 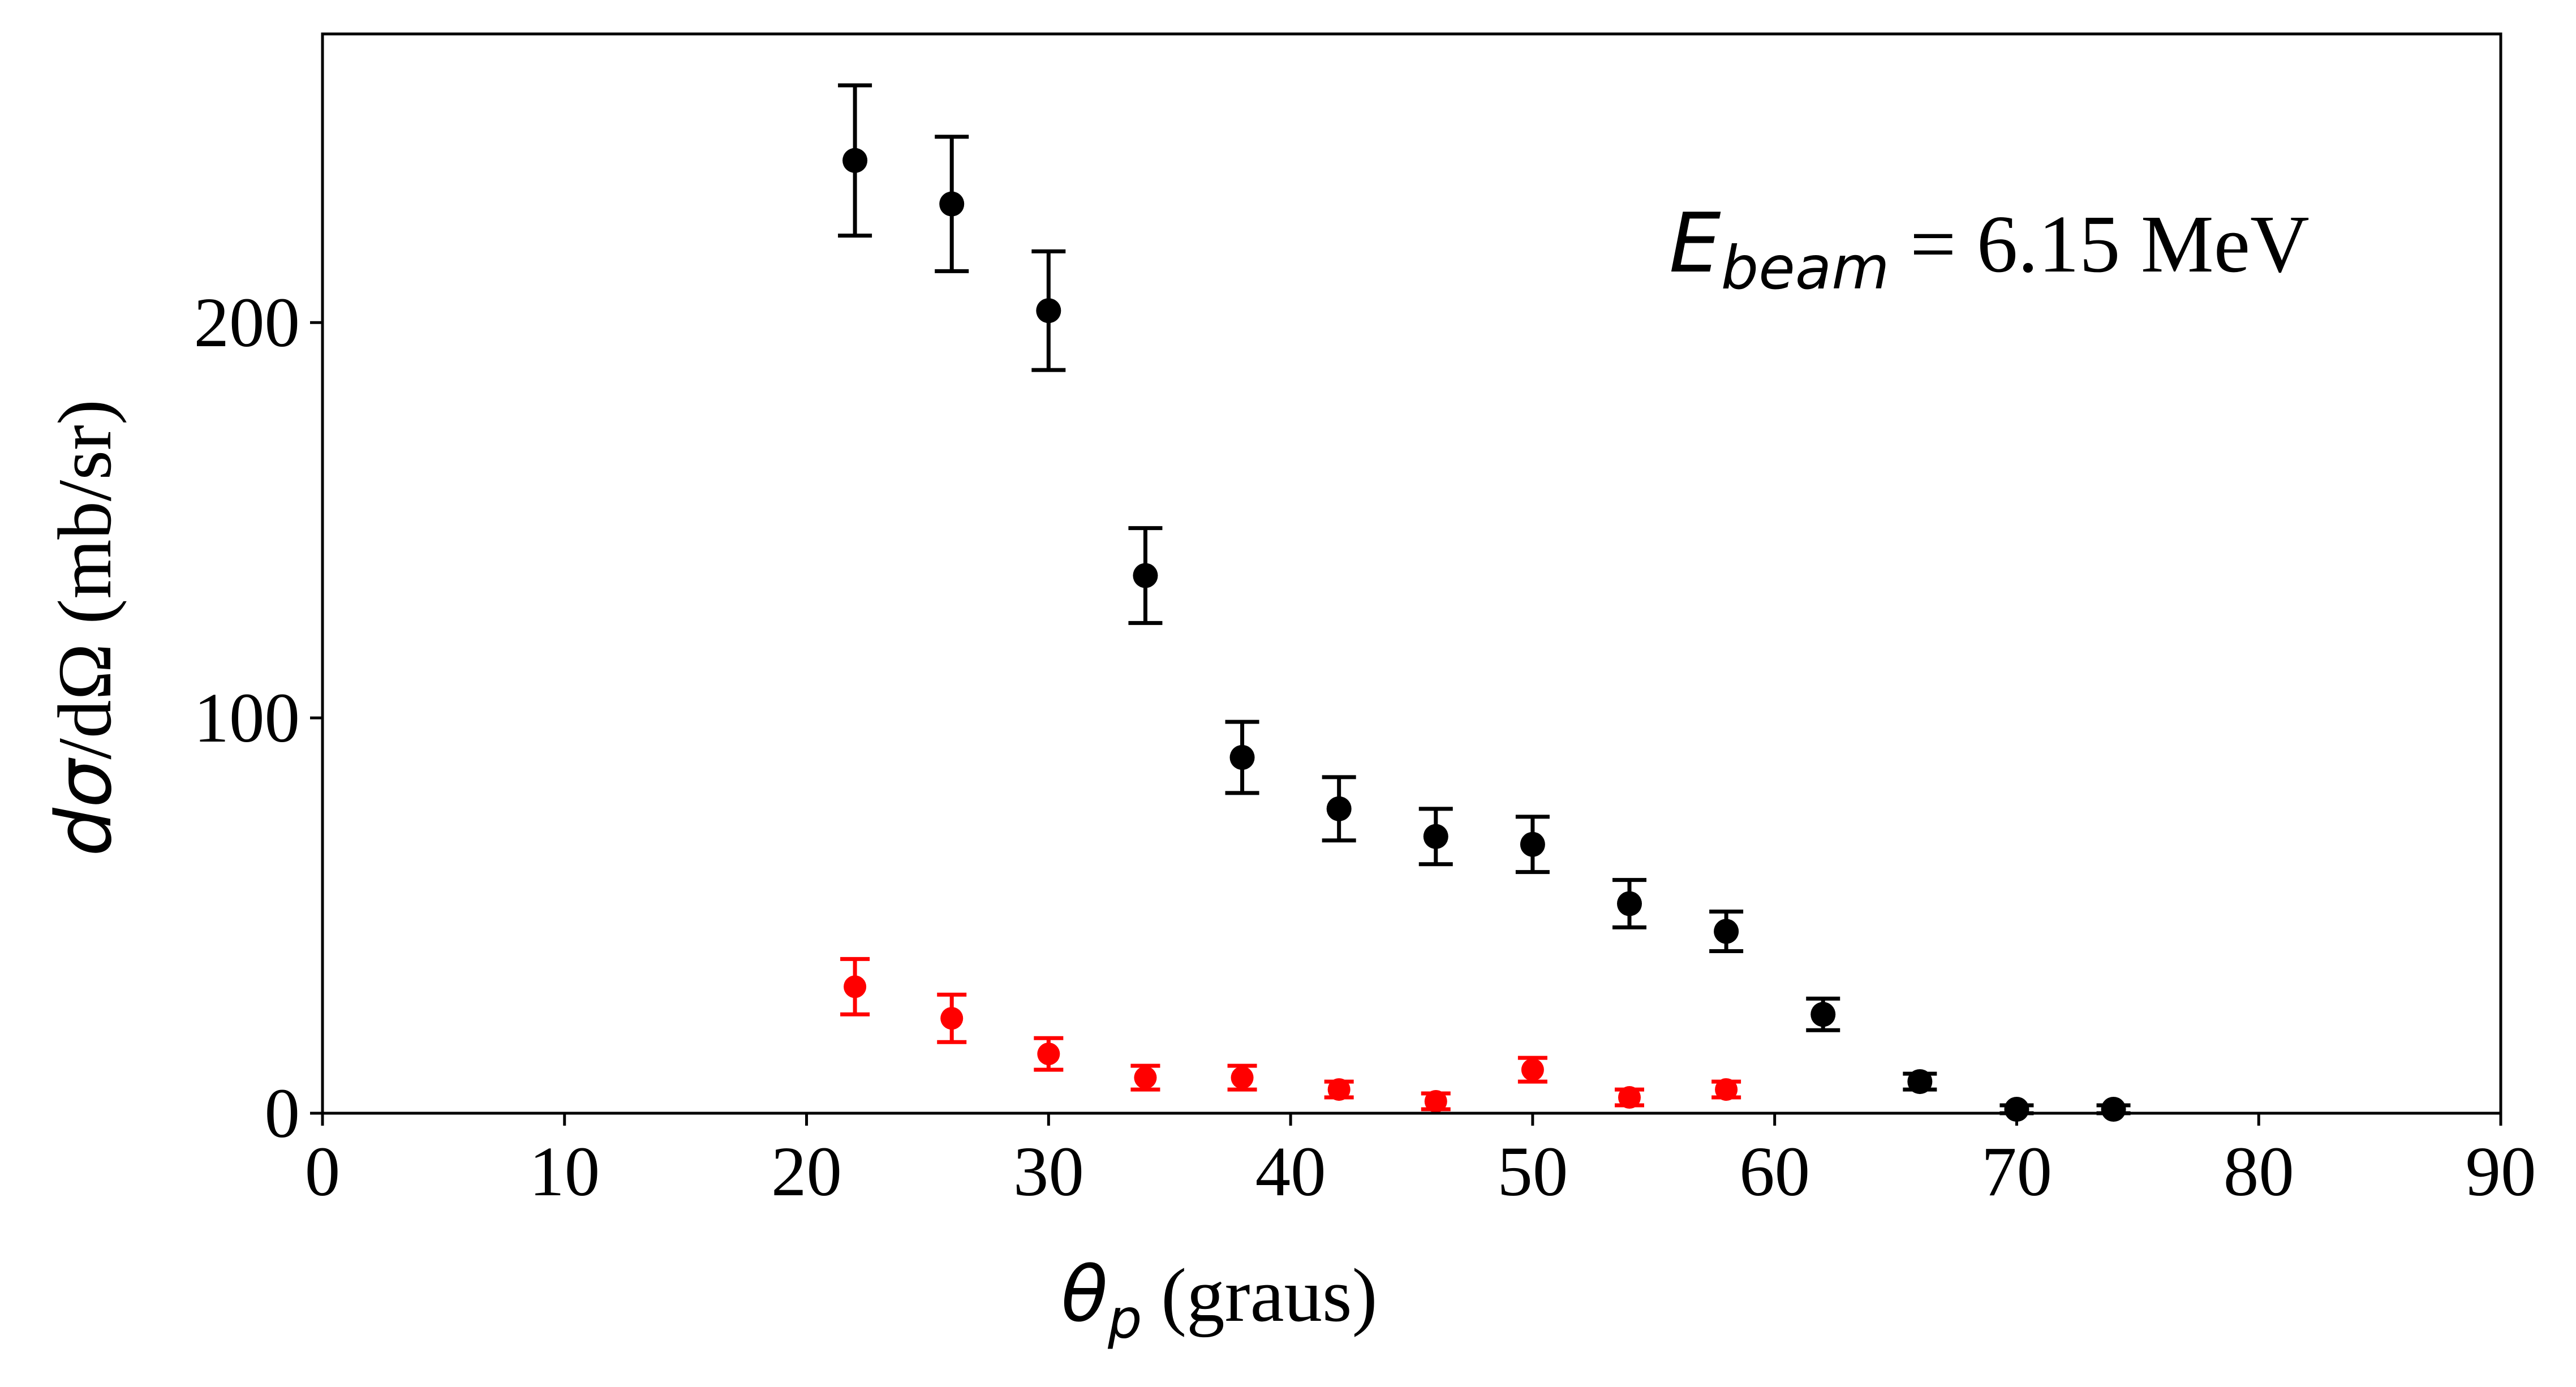 I want to click on y-tick-label: 100, so click(x=247, y=718).